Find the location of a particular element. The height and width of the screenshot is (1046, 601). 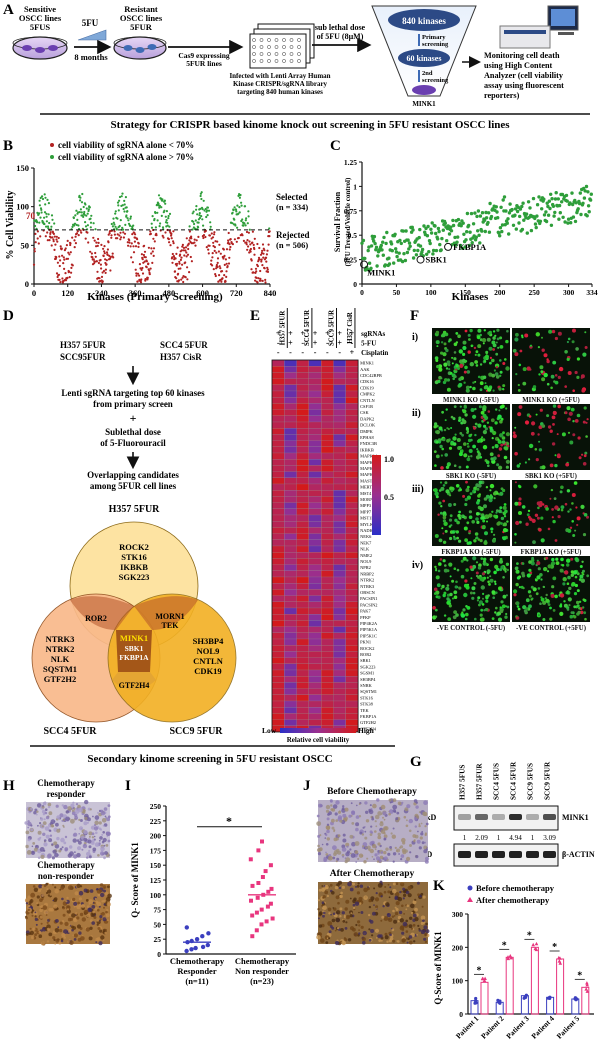

x-tick-label: 0 is located at coordinates (362, 292).